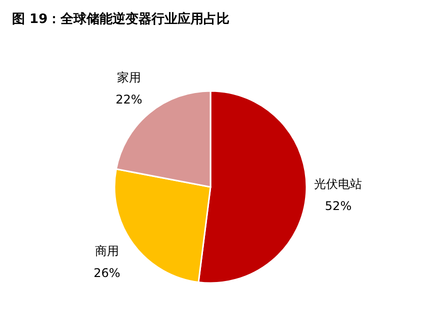 This screenshot has height=327, width=421. Describe the element at coordinates (338, 184) in the screenshot. I see `slice-label: 光伏电站` at that location.